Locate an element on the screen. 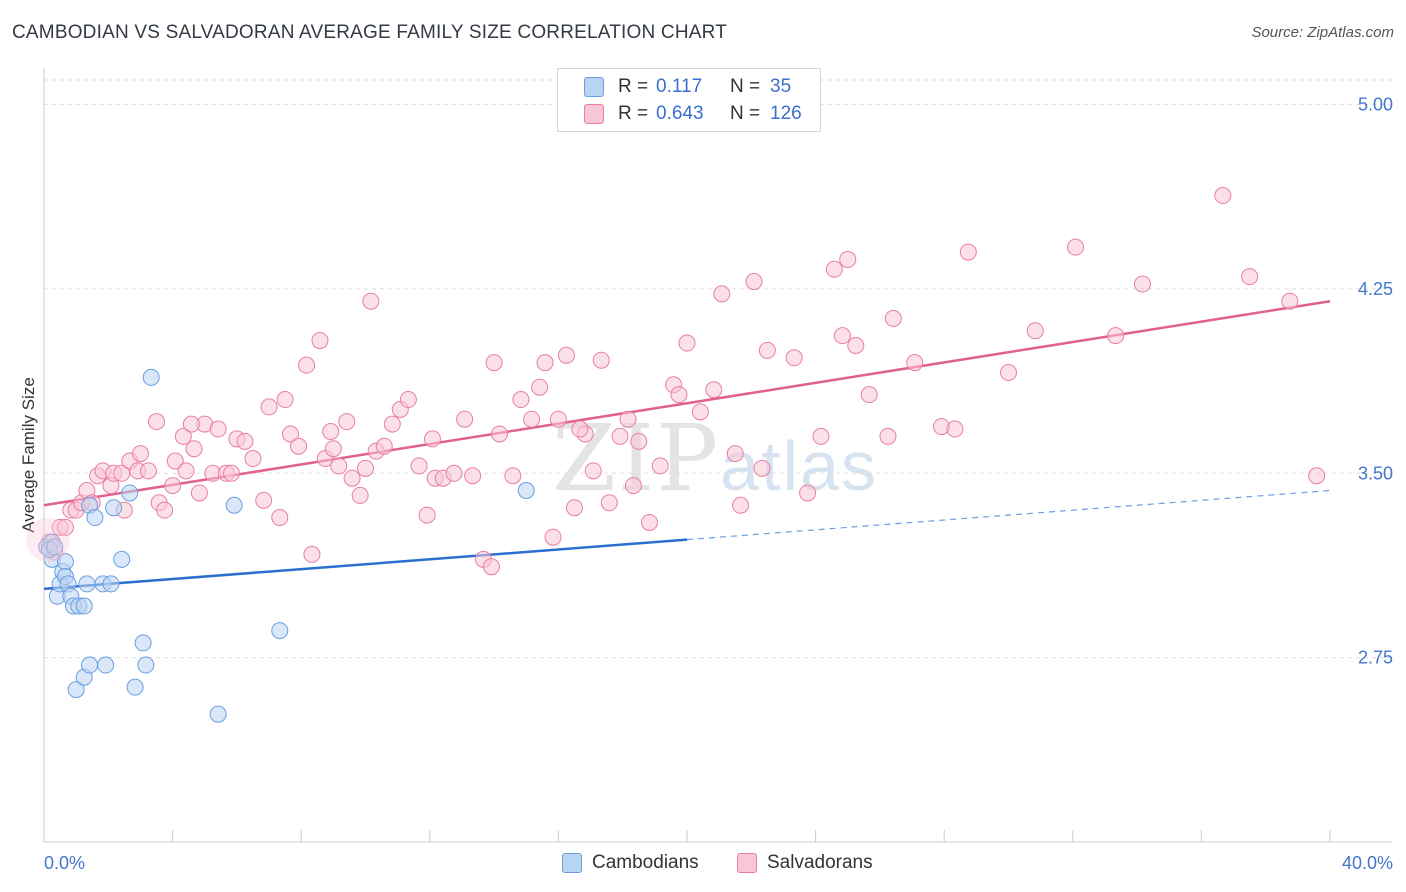  legend-swatch-salvadorans is located at coordinates (594, 114).